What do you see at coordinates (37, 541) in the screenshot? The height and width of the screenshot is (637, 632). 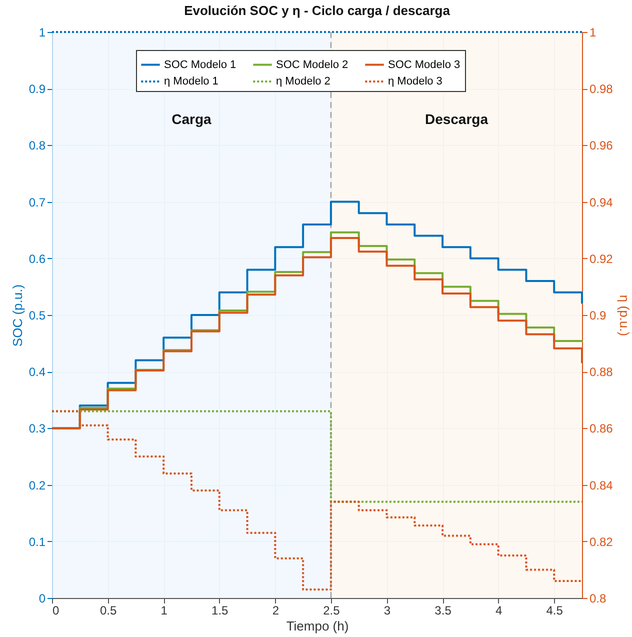 I see `y-tick-label: 0.1` at bounding box center [37, 541].